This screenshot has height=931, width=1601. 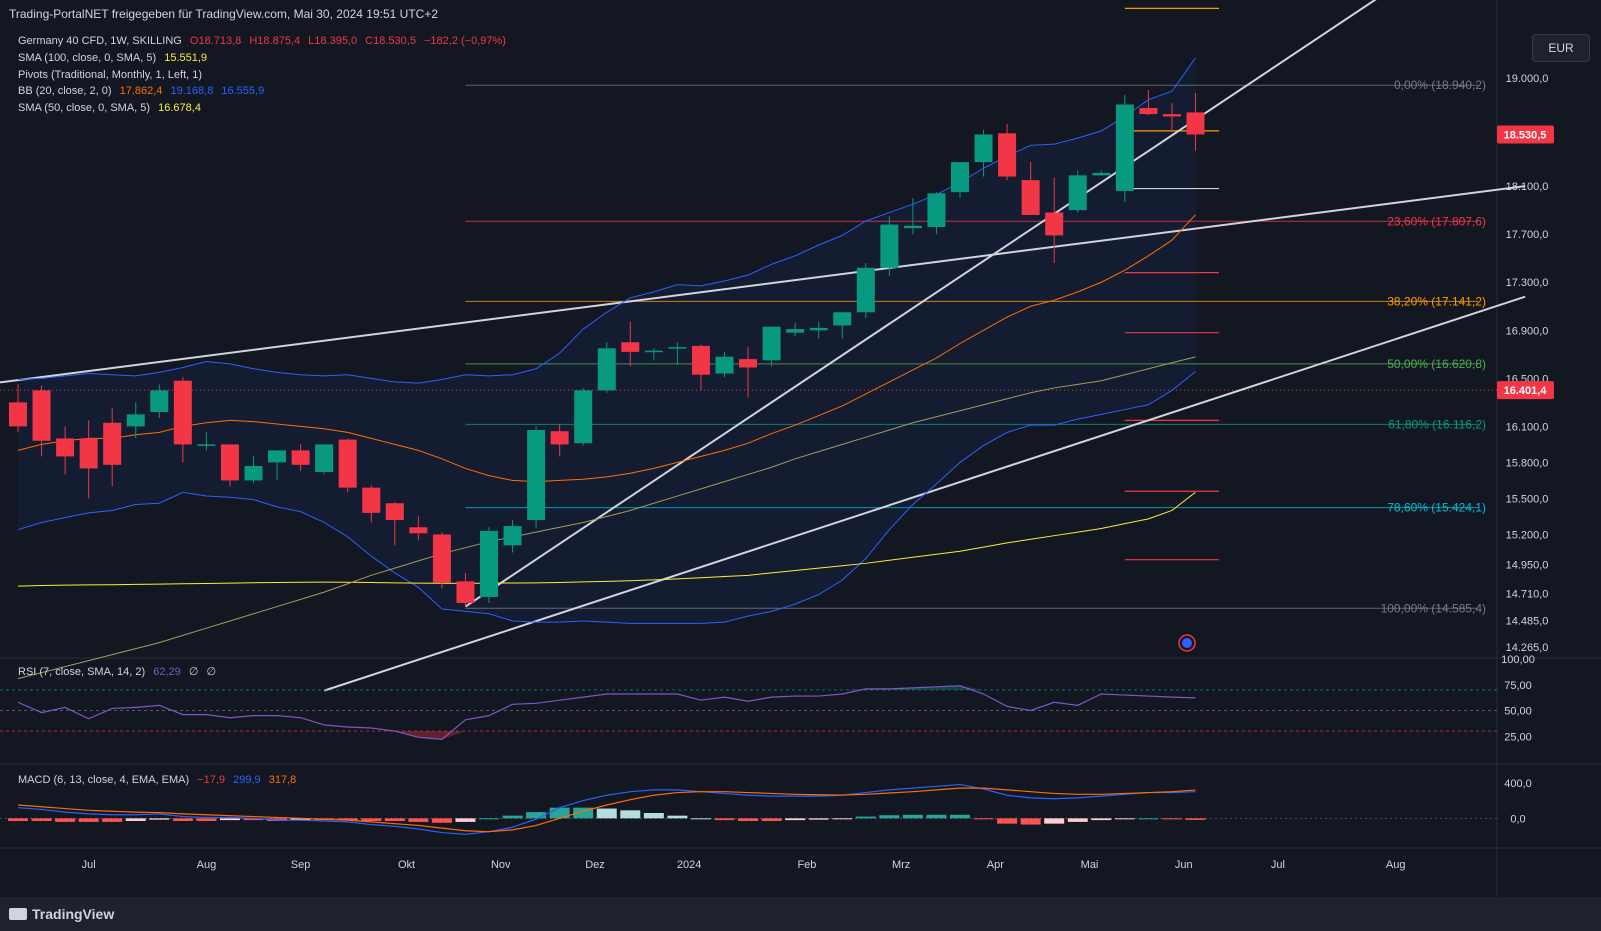 What do you see at coordinates (806, 865) in the screenshot?
I see `time-axis-label: Feb` at bounding box center [806, 865].